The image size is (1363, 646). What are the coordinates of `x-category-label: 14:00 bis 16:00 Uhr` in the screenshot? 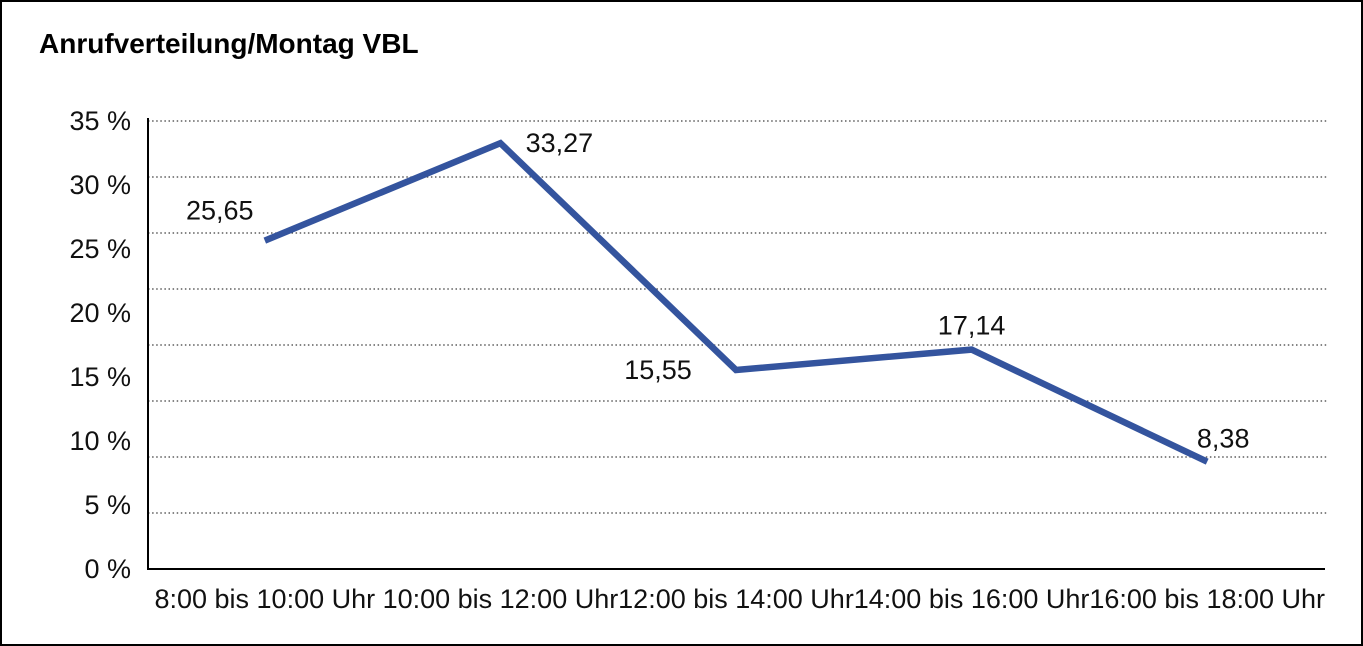 It's located at (972, 599).